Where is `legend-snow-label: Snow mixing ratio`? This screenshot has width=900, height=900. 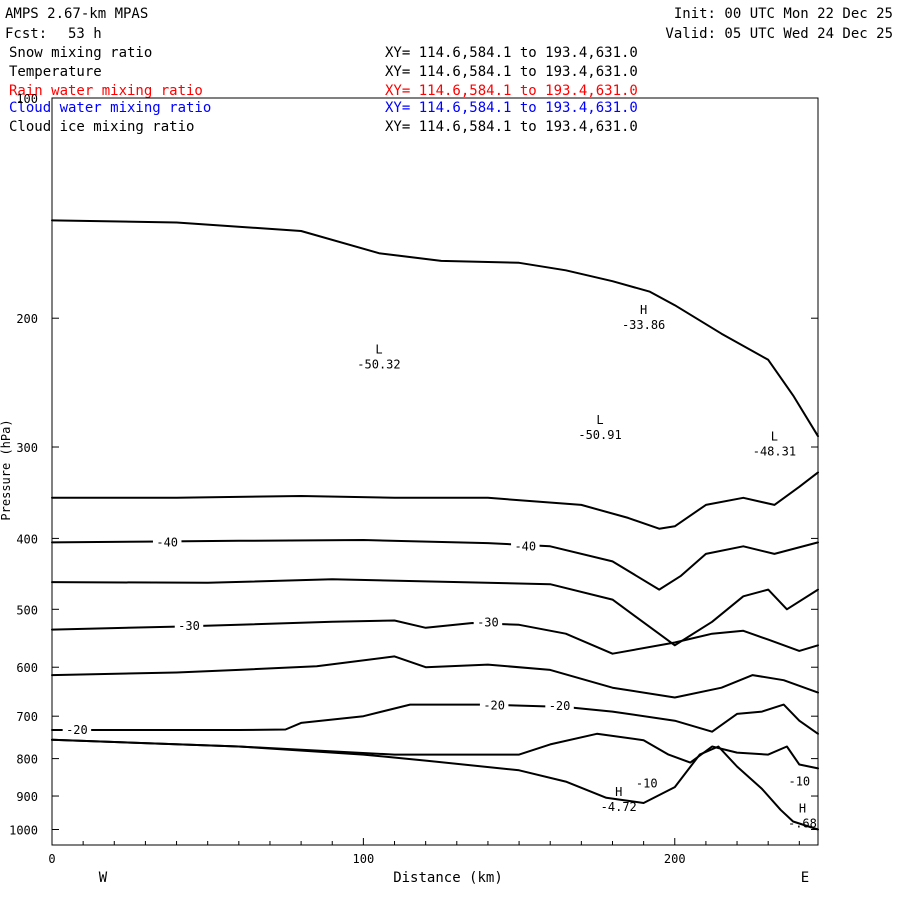 legend-snow-label: Snow mixing ratio is located at coordinates (80, 53).